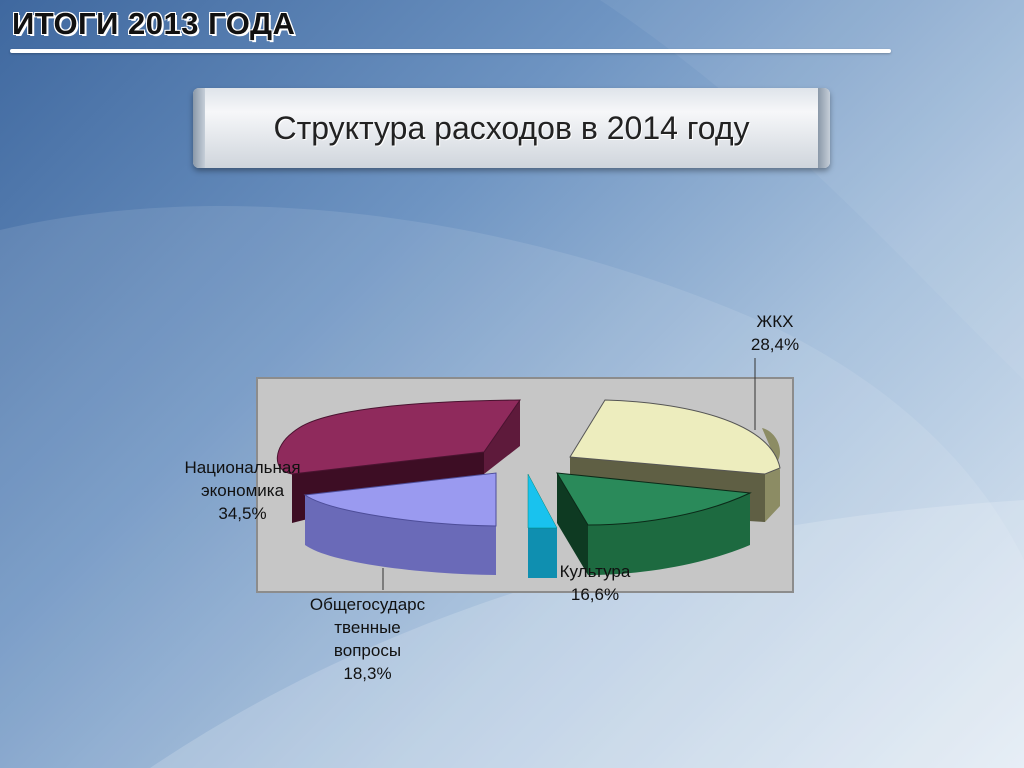 Image resolution: width=1024 pixels, height=768 pixels. Describe the element at coordinates (595, 583) in the screenshot. I see `label-kultura: Культура 16,6%` at that location.